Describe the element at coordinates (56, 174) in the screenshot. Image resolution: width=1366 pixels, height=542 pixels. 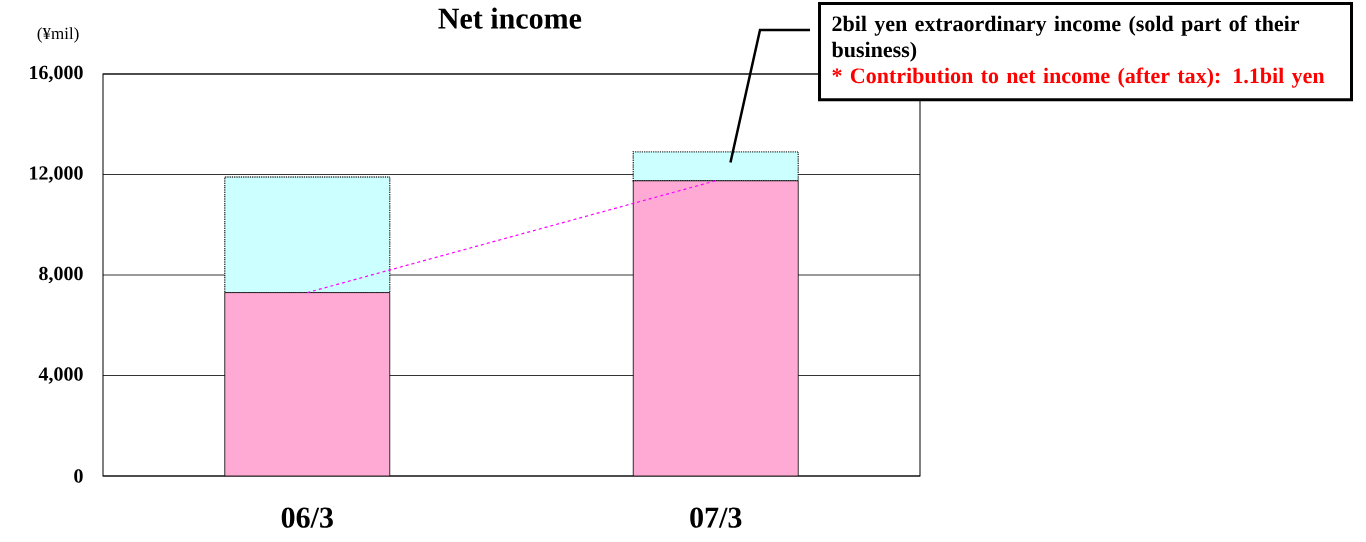
I see `y-tick-label: 12,000` at that location.